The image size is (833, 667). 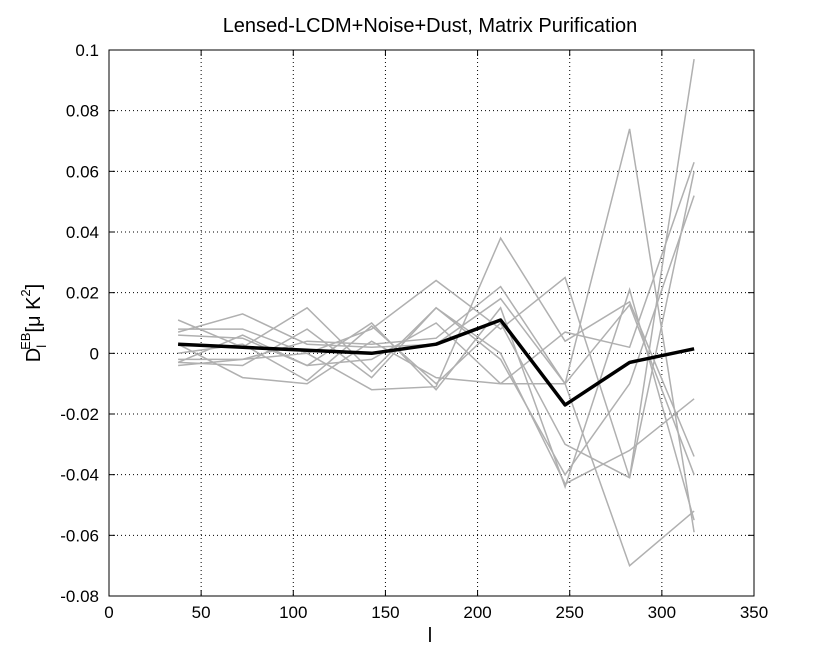 I want to click on y-tick-label: 0.04, so click(x=82, y=232).